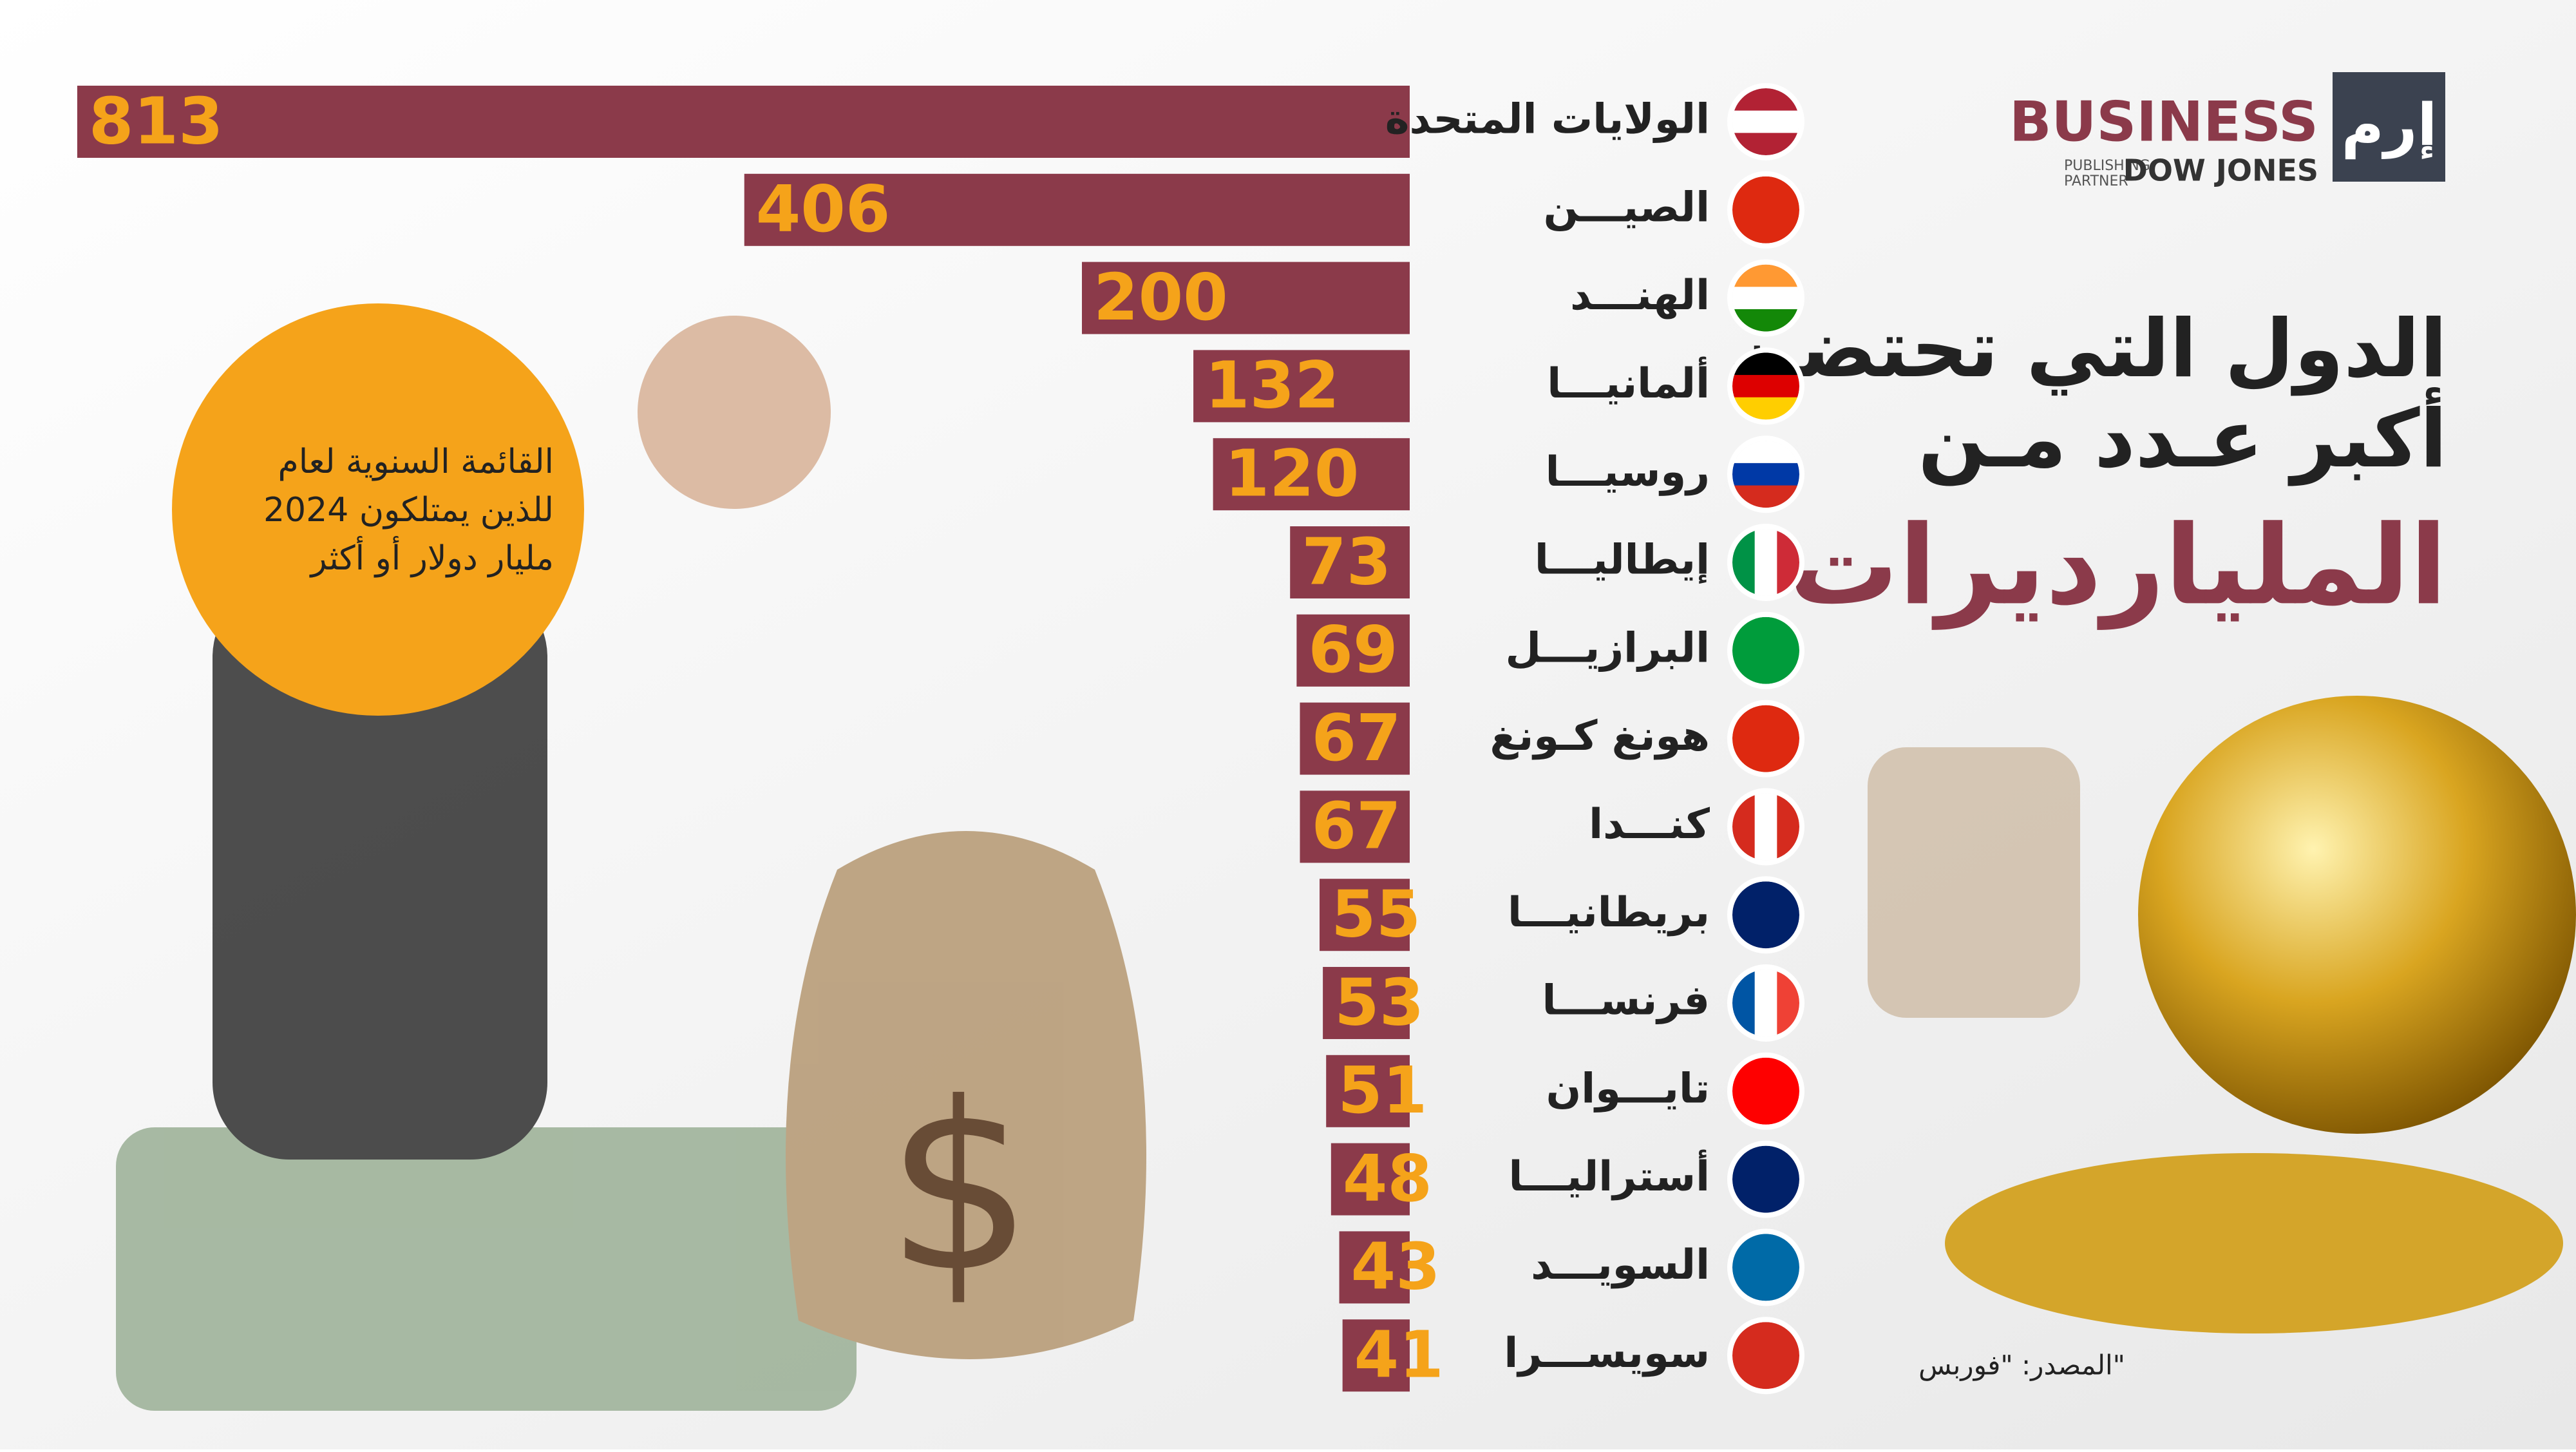  What do you see at coordinates (416, 462) in the screenshot?
I see `annotation-line: القائمة السنوية لعام` at bounding box center [416, 462].